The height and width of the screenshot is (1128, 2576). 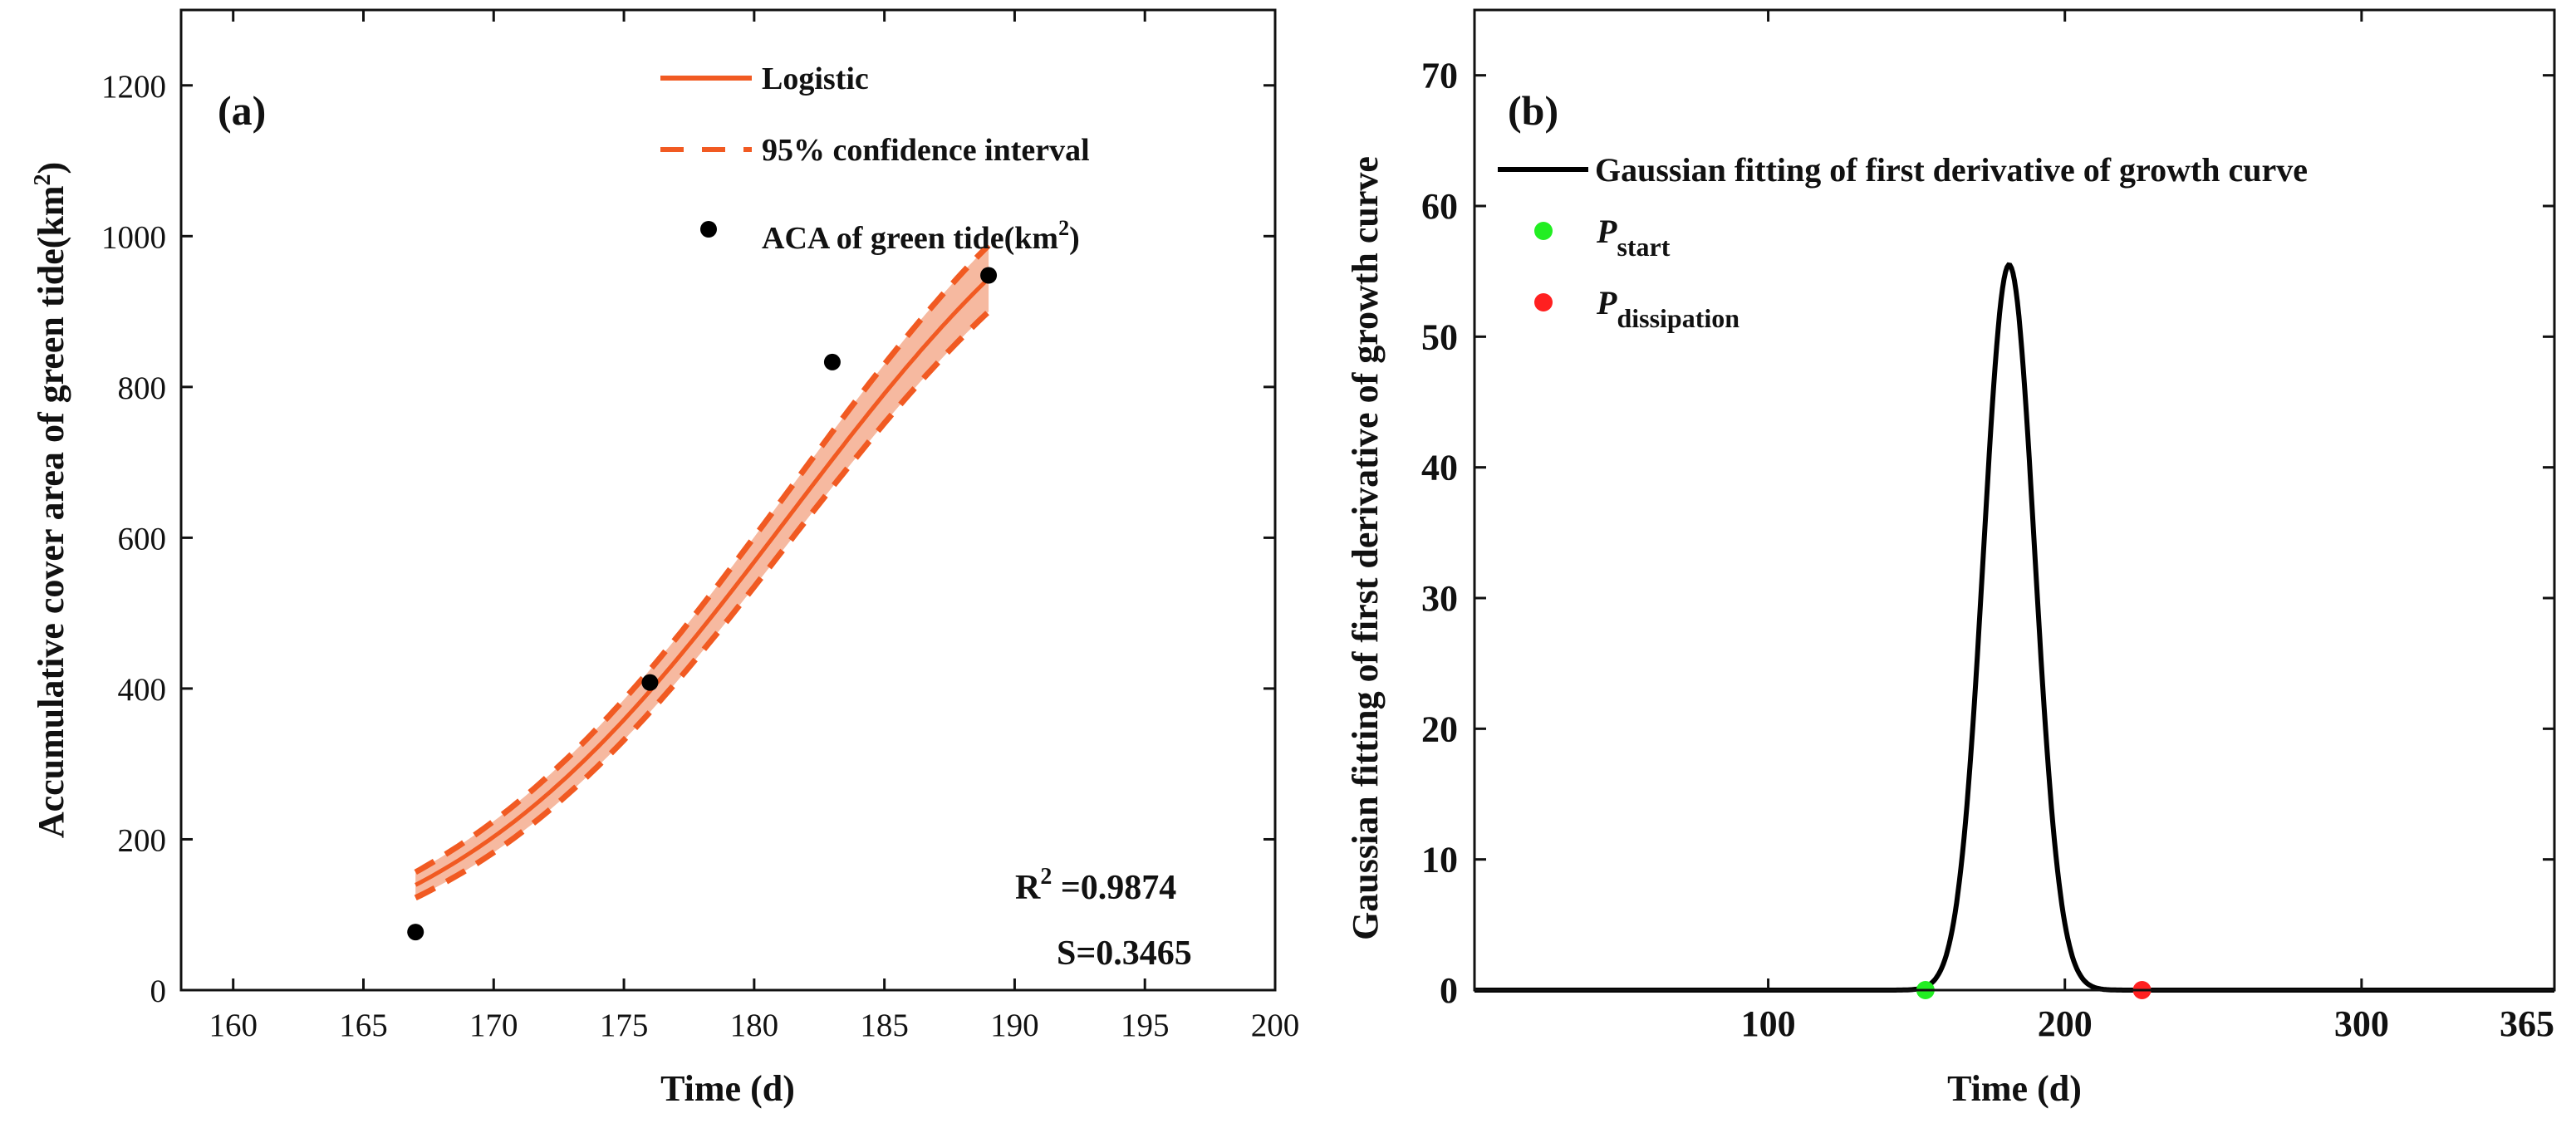 I want to click on panel-b-x-tick-label: 200, so click(x=2065, y=1023).